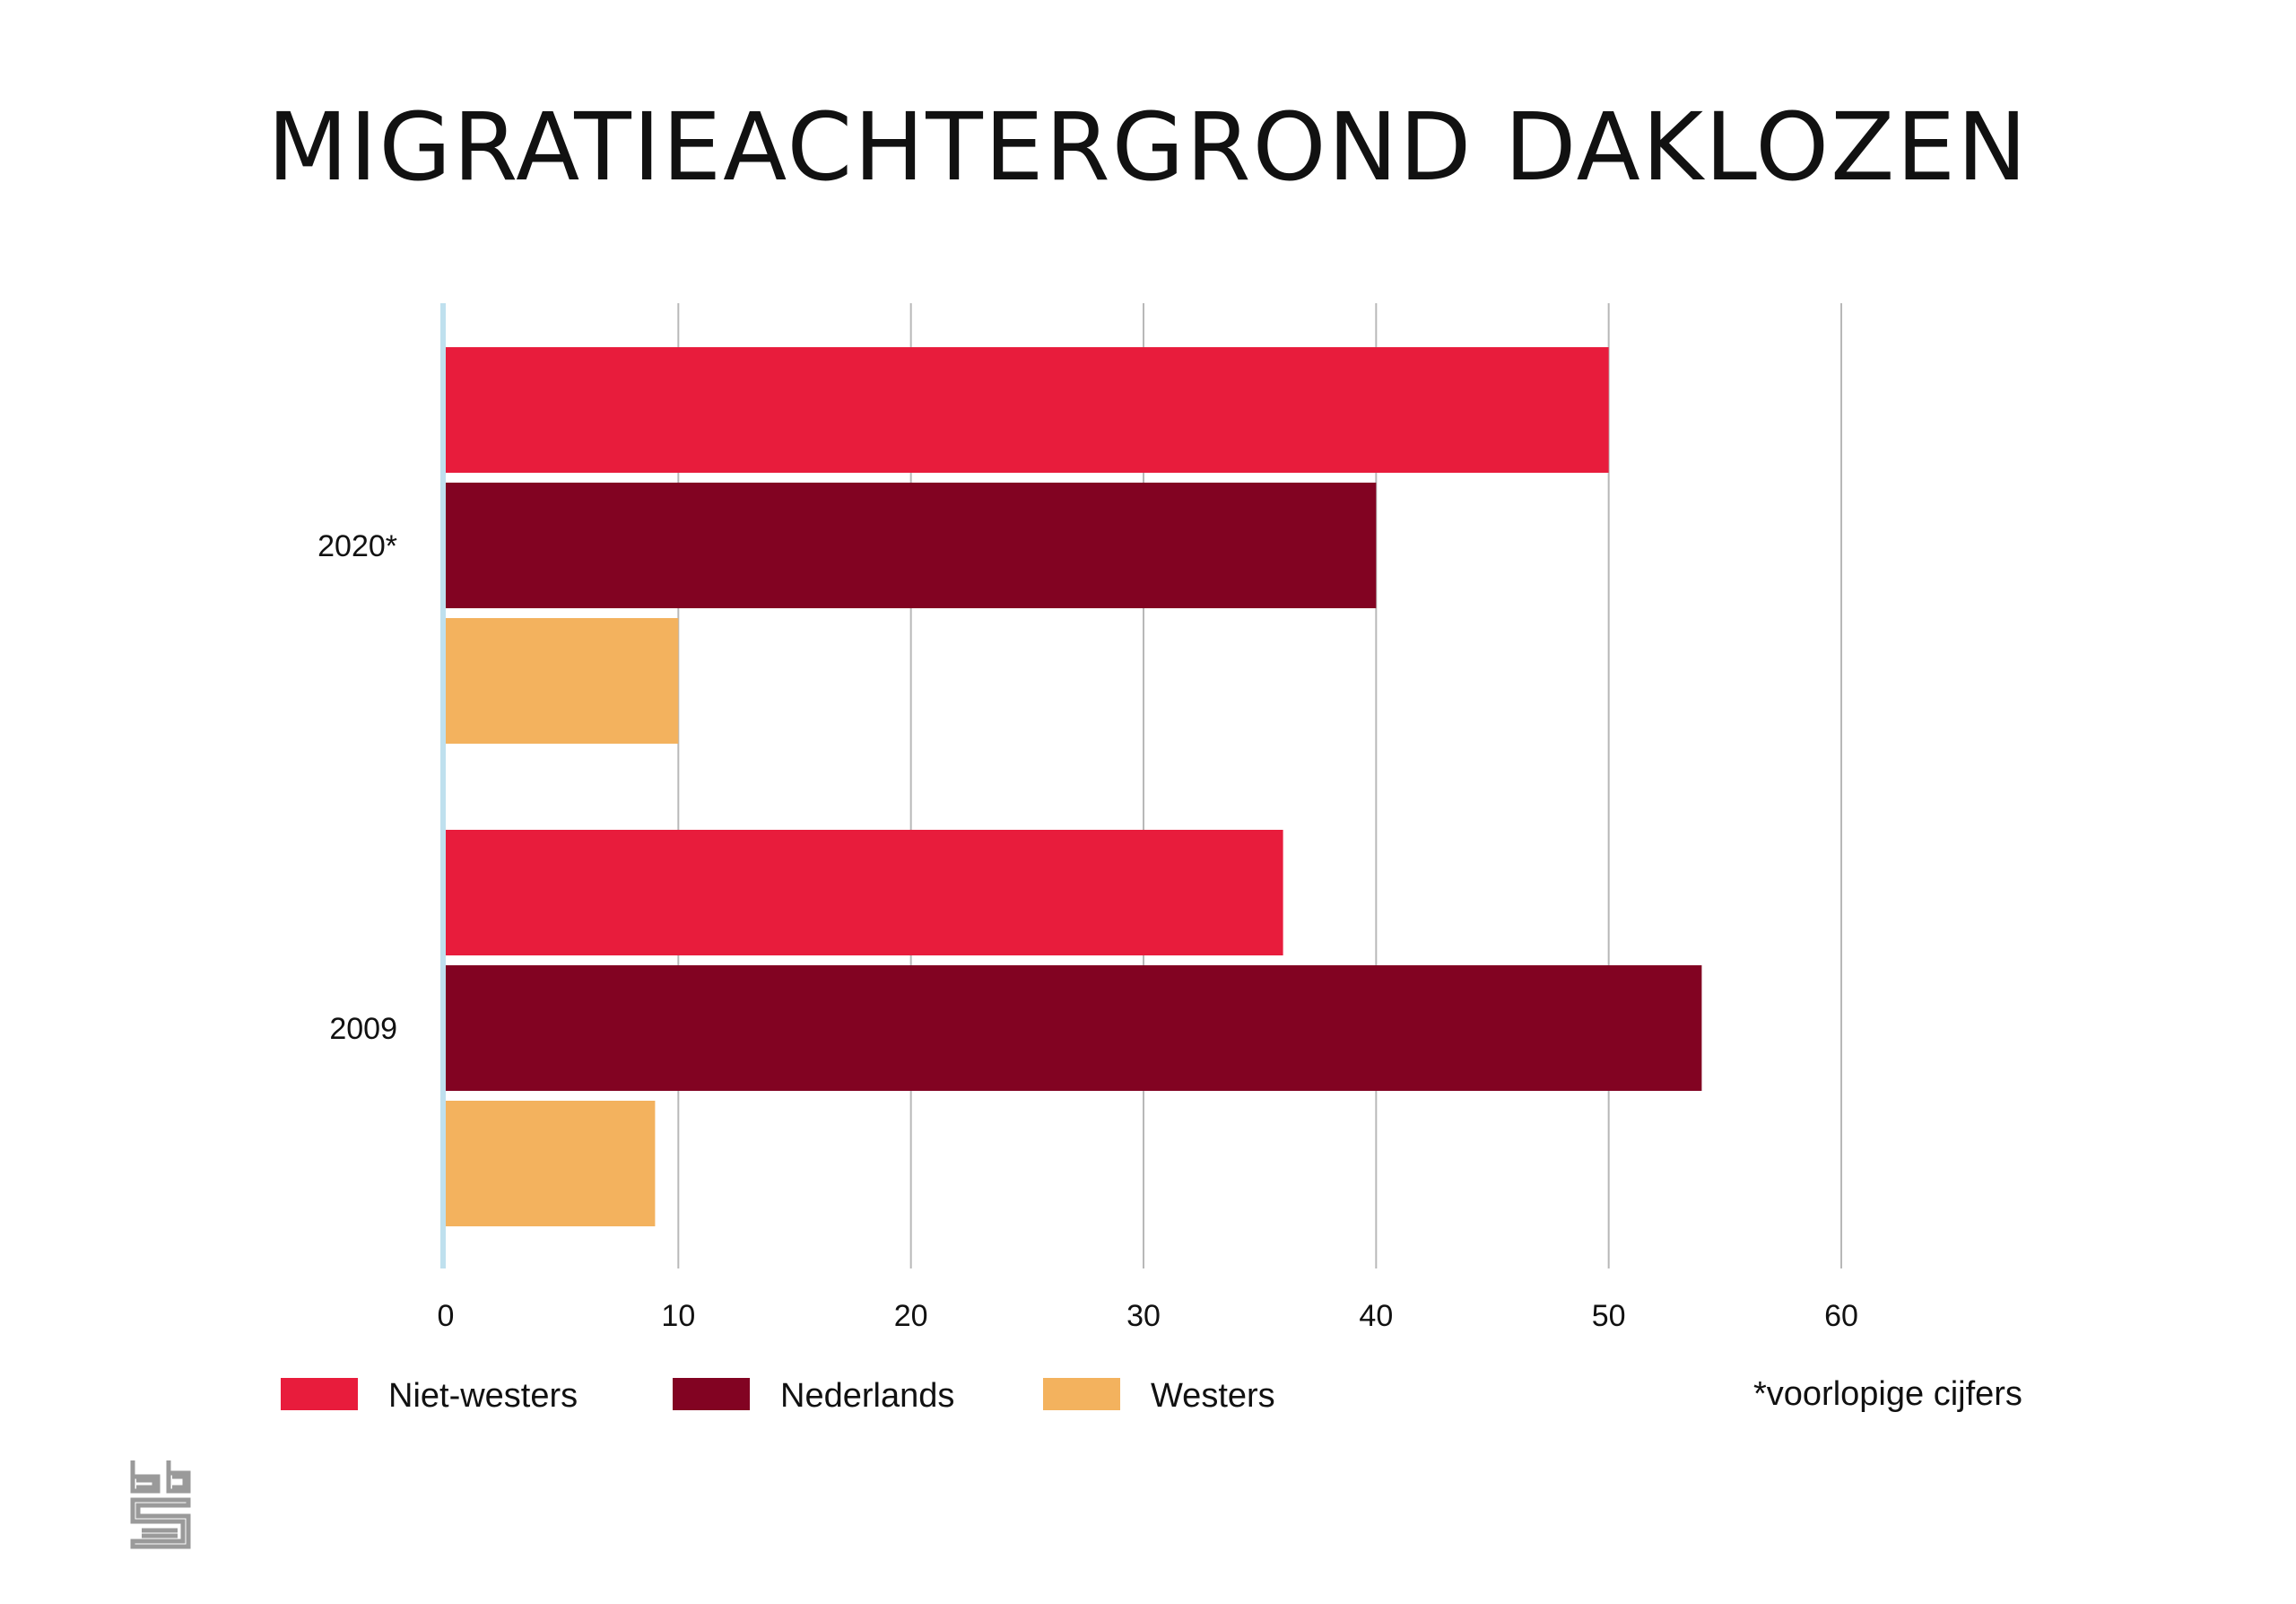  Describe the element at coordinates (867, 1396) in the screenshot. I see `legend-label: Nederlands` at that location.